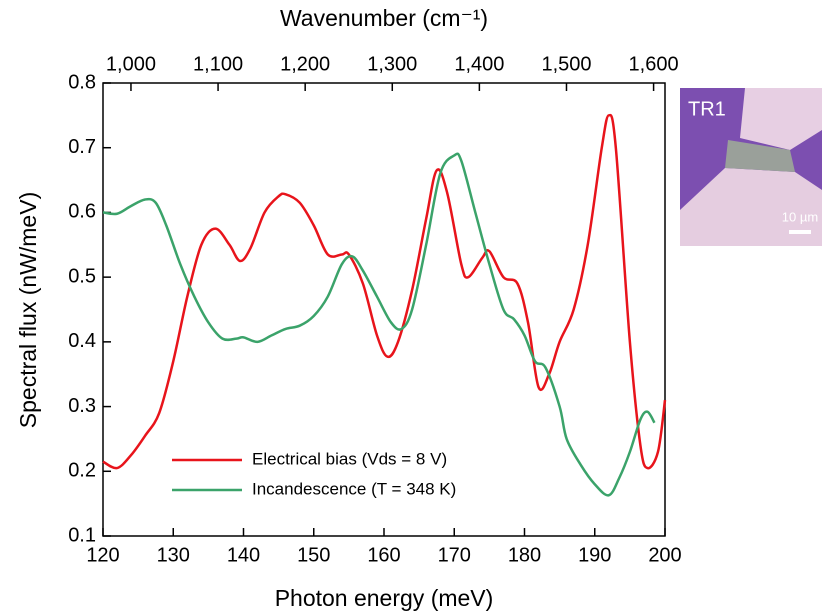 This screenshot has height=616, width=825. What do you see at coordinates (384, 598) in the screenshot?
I see `x-axis-label: Photon energy (meV)` at bounding box center [384, 598].